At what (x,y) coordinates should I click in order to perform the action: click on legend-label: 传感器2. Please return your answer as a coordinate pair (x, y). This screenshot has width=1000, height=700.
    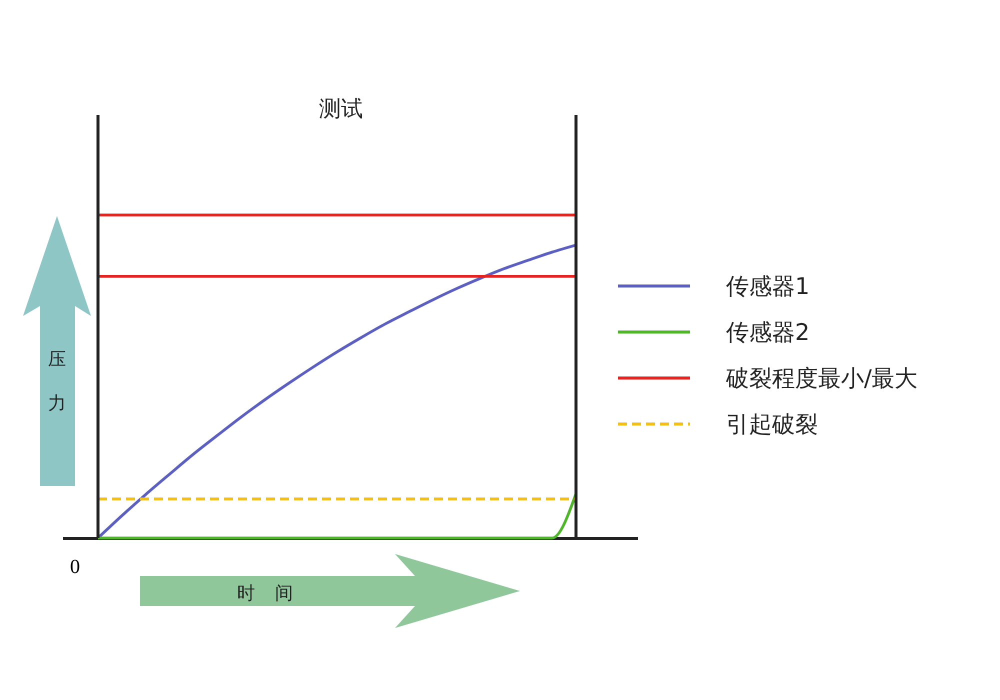
    Looking at the image, I should click on (768, 333).